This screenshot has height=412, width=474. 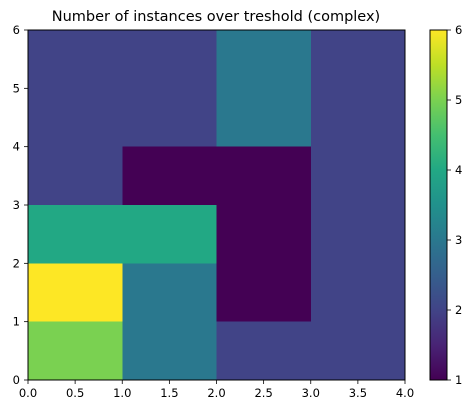 What do you see at coordinates (16, 147) in the screenshot?
I see `y-tick-label: 4` at bounding box center [16, 147].